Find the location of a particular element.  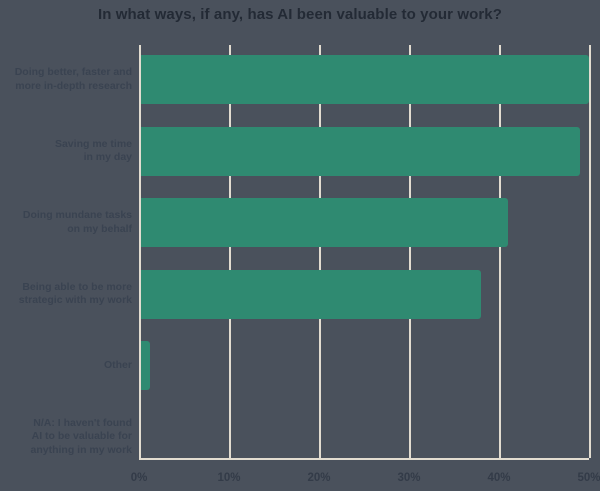

x-tick-label: 30% is located at coordinates (409, 478).